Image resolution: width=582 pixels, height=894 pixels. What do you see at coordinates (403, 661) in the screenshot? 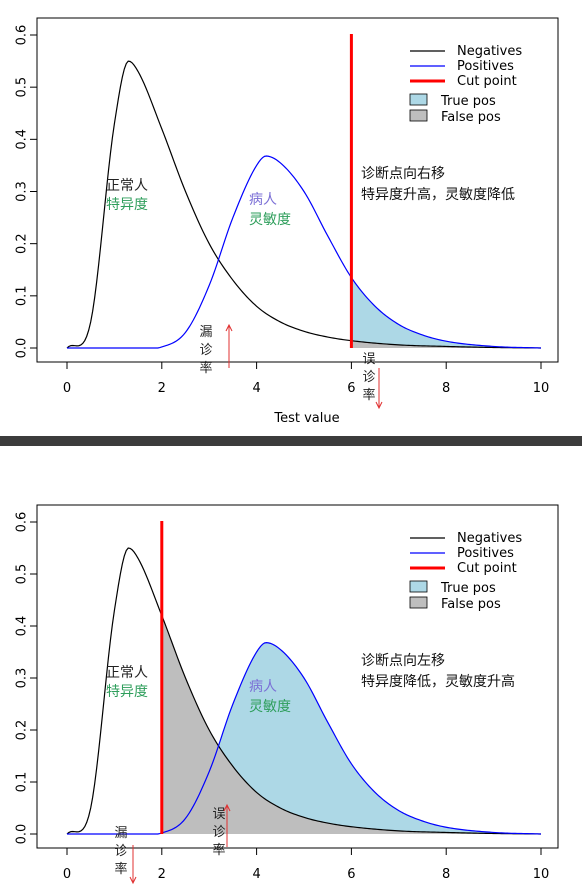
I see `annotation-note-1: 诊断点向左移` at bounding box center [403, 661].